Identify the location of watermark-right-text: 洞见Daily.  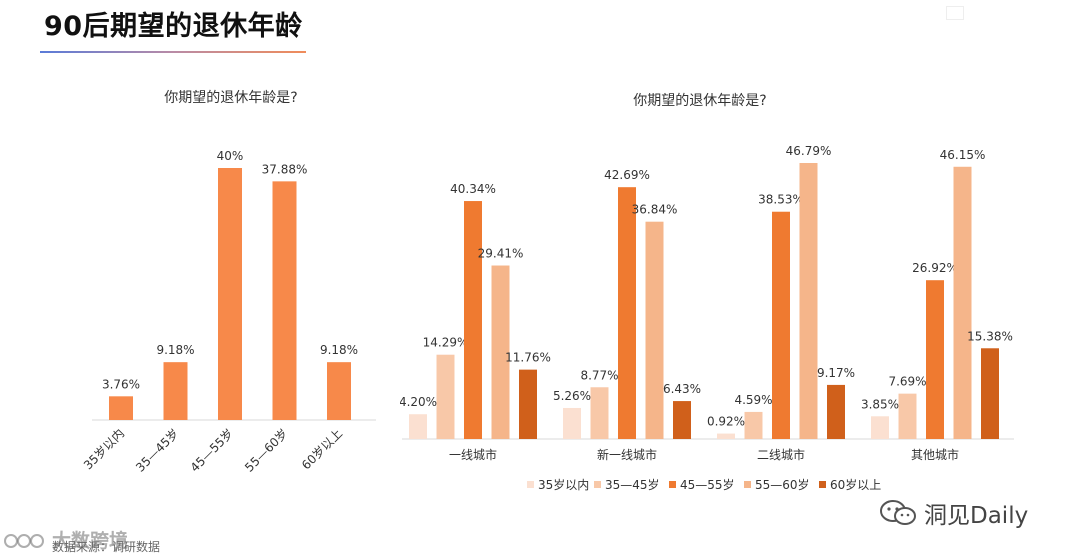
(976, 516).